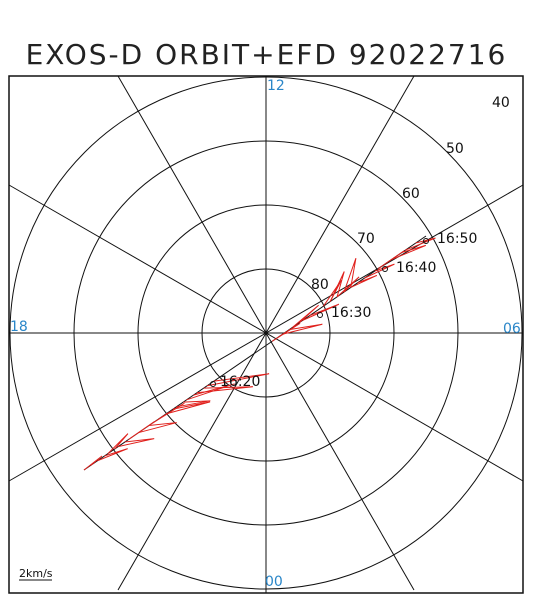 The image size is (533, 600). I want to click on lat-label-80: 80, so click(320, 285).